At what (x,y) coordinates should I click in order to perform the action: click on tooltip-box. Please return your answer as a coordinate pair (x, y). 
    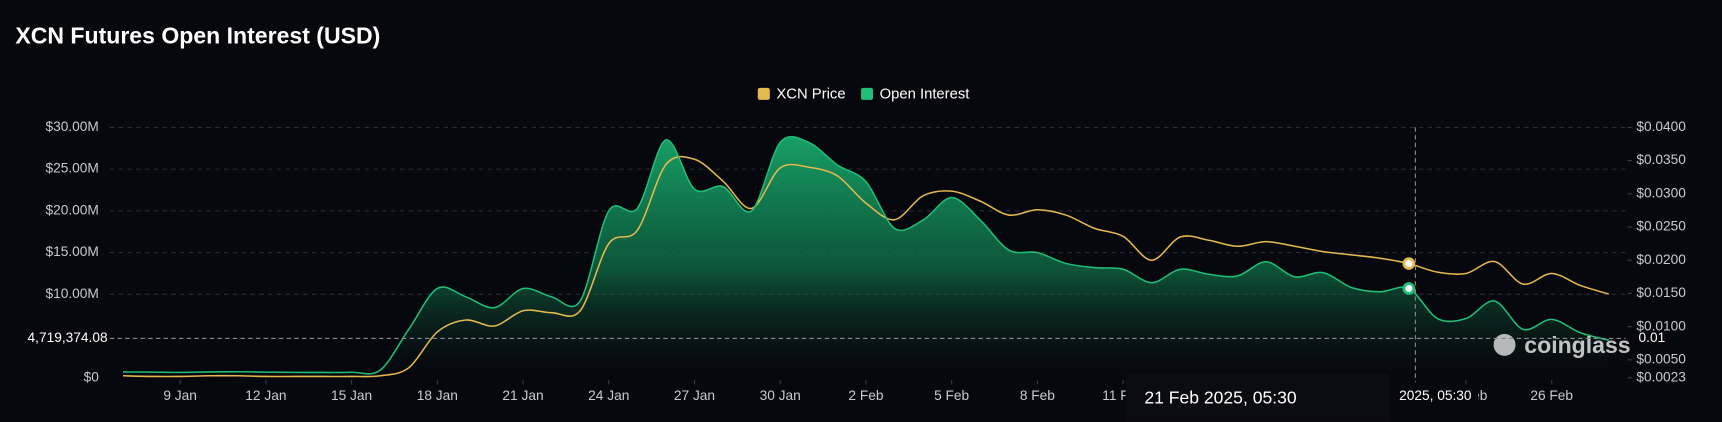
    Looking at the image, I should click on (1257, 397).